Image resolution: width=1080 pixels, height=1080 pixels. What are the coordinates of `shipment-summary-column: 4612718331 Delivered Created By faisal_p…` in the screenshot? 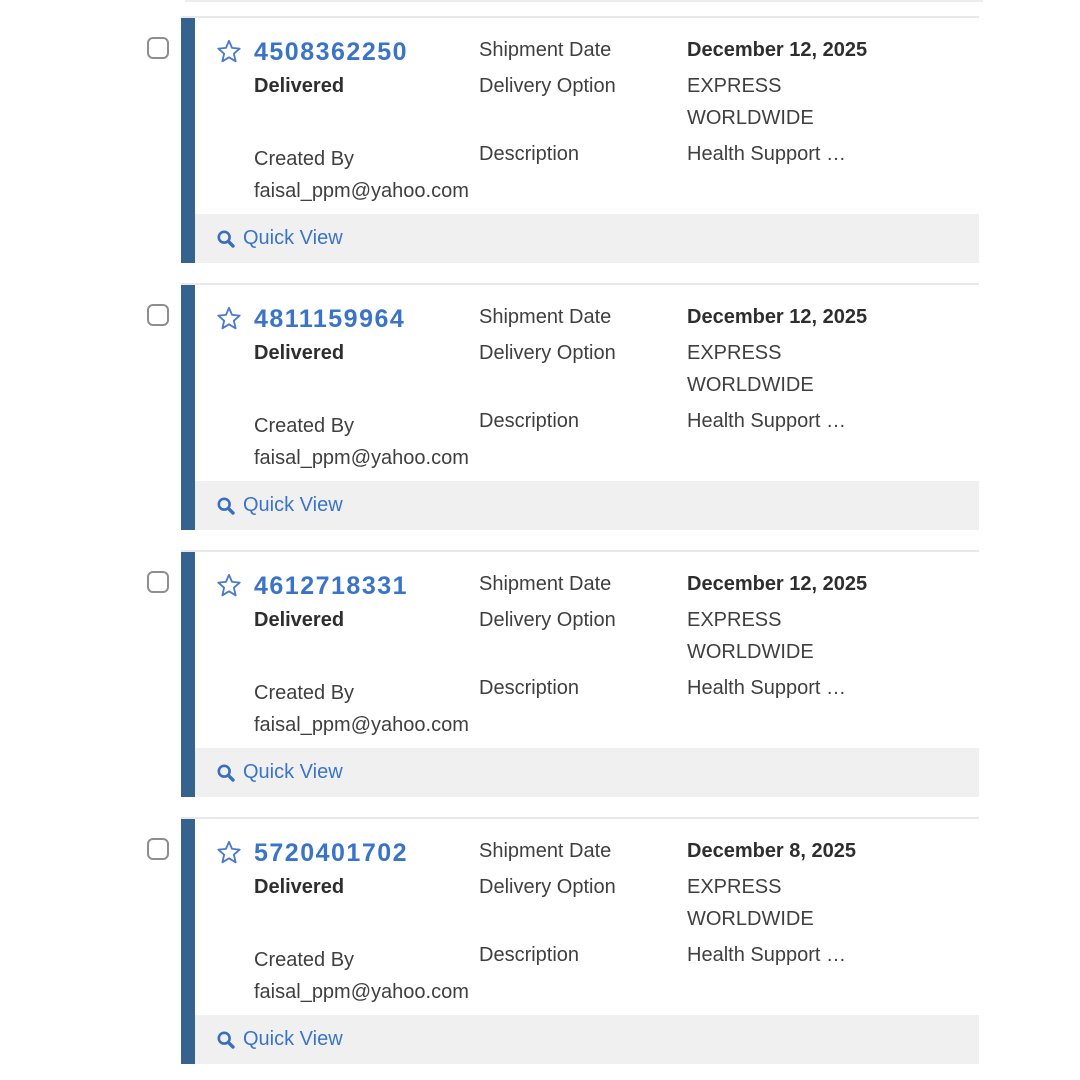 It's located at (337, 654).